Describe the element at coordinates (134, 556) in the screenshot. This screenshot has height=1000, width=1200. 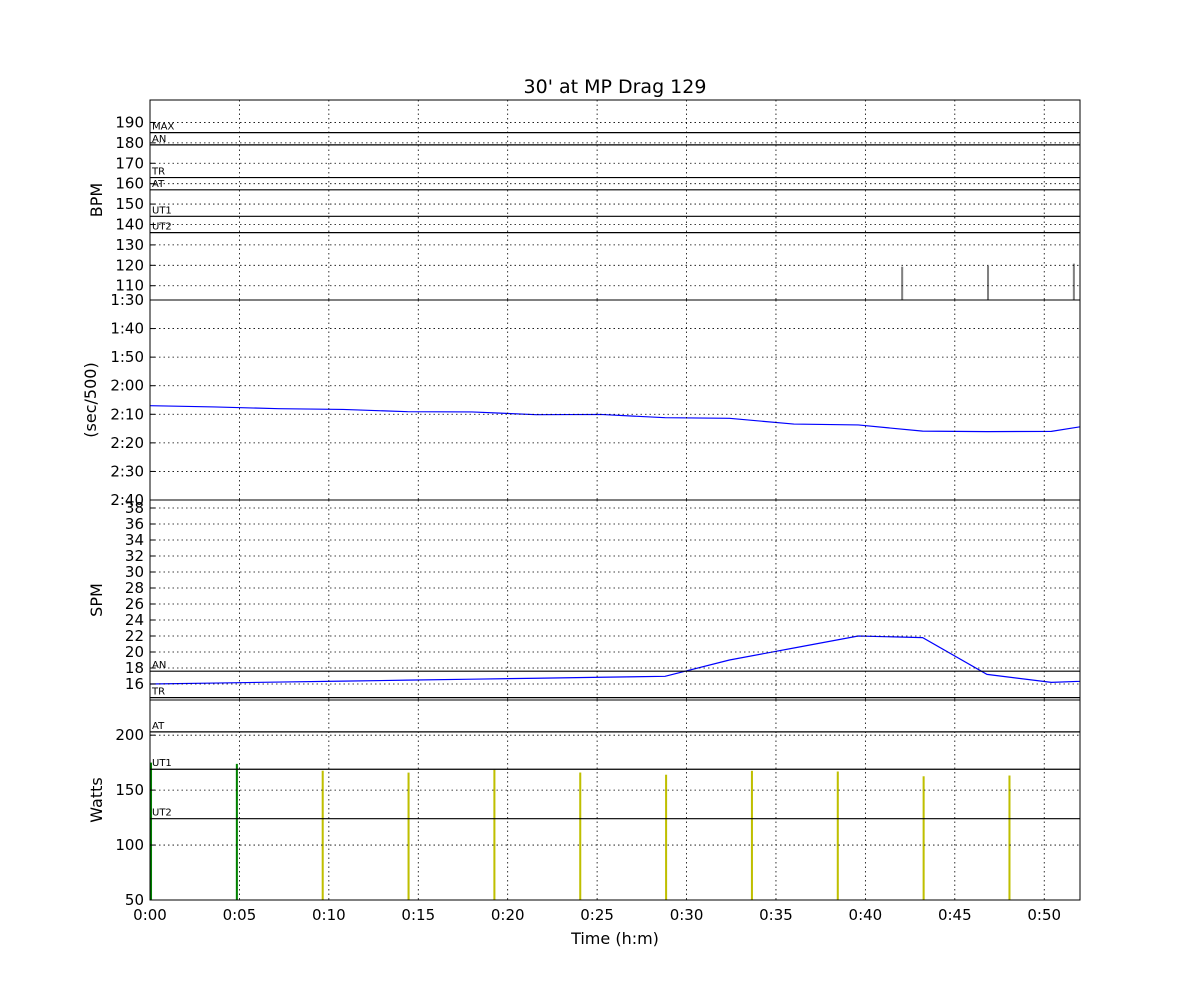
I see `y-tick-label: 32` at that location.